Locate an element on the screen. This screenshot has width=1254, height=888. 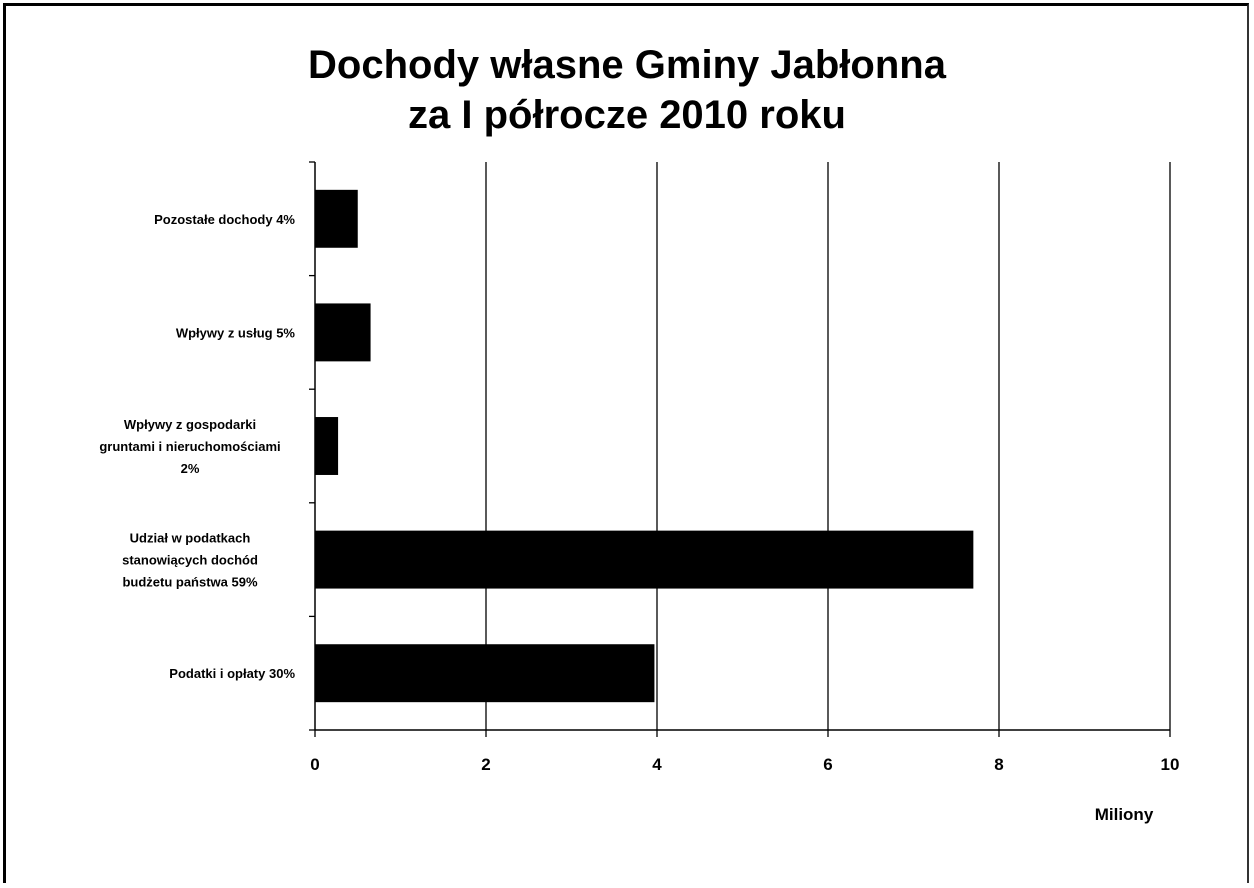
category-label: gruntami i nieruchomościami is located at coordinates (189, 446).